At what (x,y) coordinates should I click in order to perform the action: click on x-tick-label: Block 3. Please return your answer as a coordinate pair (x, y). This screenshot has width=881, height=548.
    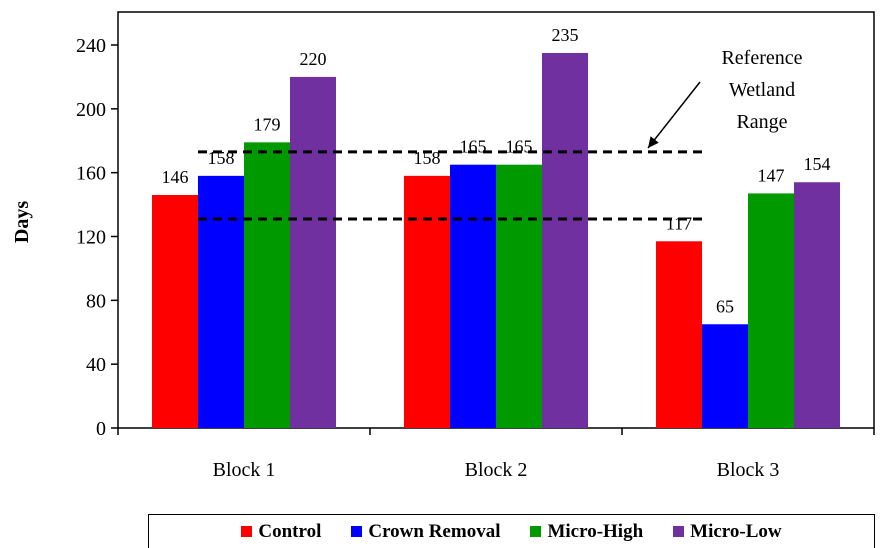
    Looking at the image, I should click on (748, 470).